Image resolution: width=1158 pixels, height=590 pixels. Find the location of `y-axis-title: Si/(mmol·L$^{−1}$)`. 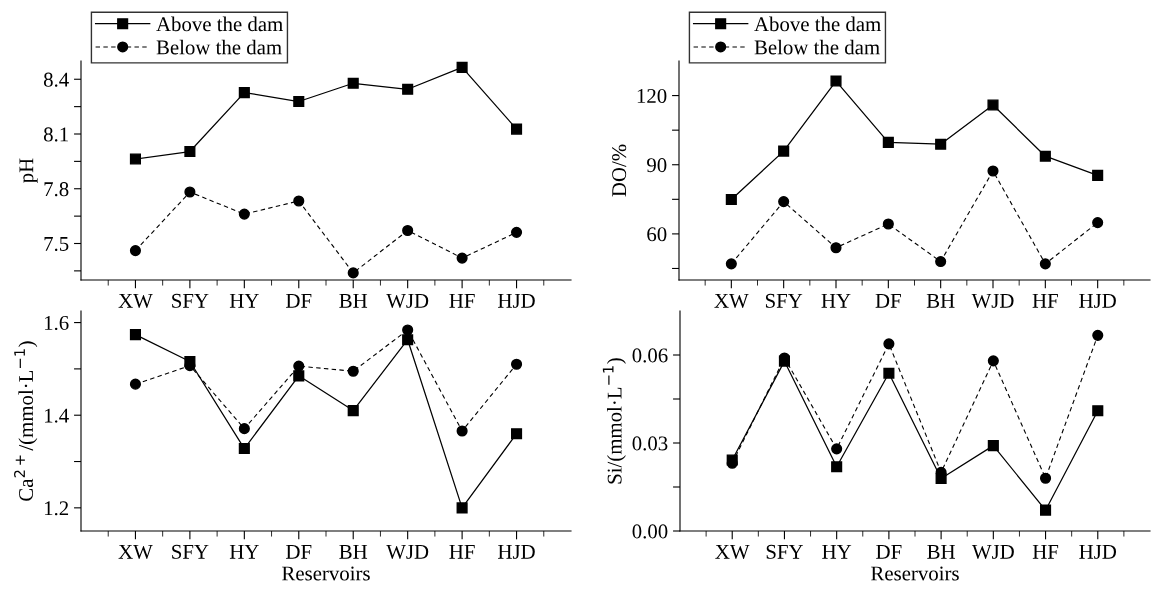

y-axis-title: Si/(mmol·L$^{−1}$) is located at coordinates (614, 421).